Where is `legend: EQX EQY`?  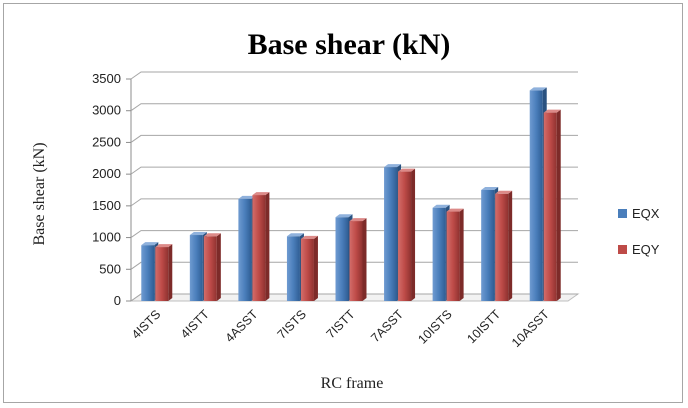 legend: EQX EQY is located at coordinates (639, 231).